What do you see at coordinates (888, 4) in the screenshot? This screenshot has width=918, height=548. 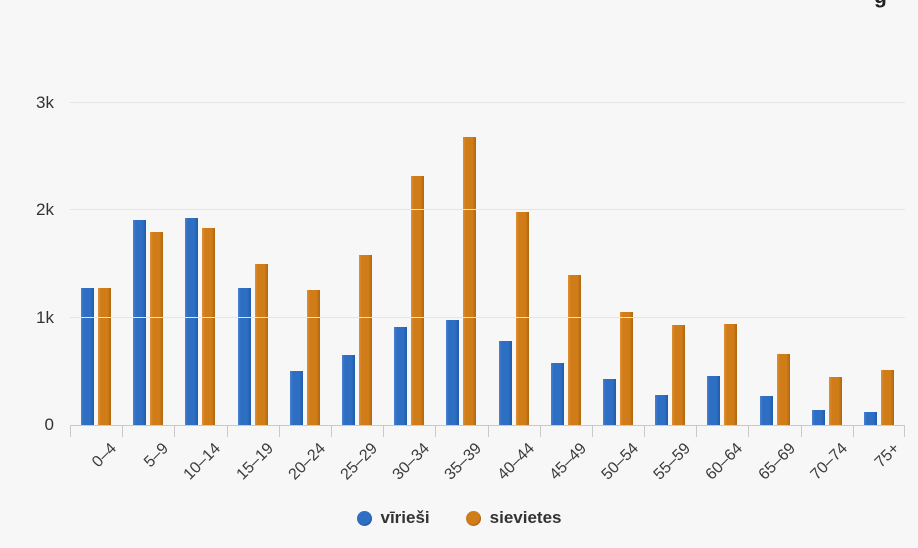 I see `clipped-title-fragment: ģ` at bounding box center [888, 4].